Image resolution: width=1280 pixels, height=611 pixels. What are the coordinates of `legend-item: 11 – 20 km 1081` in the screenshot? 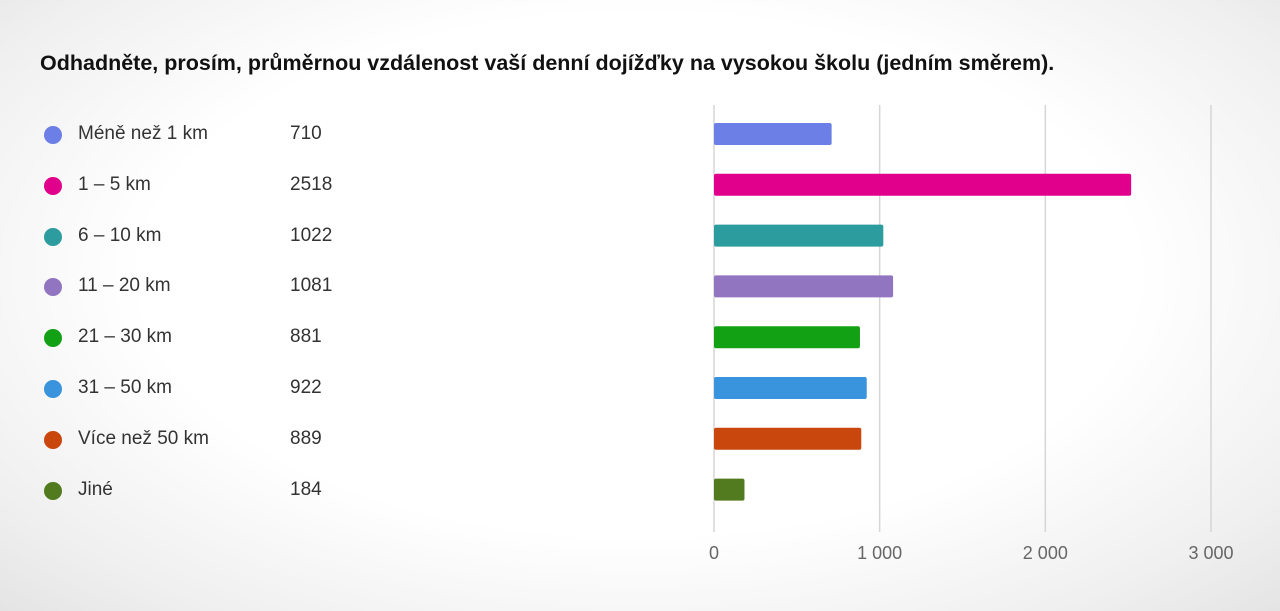 It's located at (200, 286).